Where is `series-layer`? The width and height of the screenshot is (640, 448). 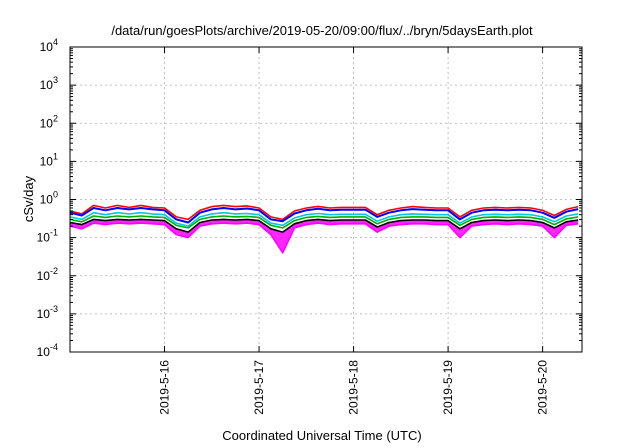 series-layer is located at coordinates (324, 229).